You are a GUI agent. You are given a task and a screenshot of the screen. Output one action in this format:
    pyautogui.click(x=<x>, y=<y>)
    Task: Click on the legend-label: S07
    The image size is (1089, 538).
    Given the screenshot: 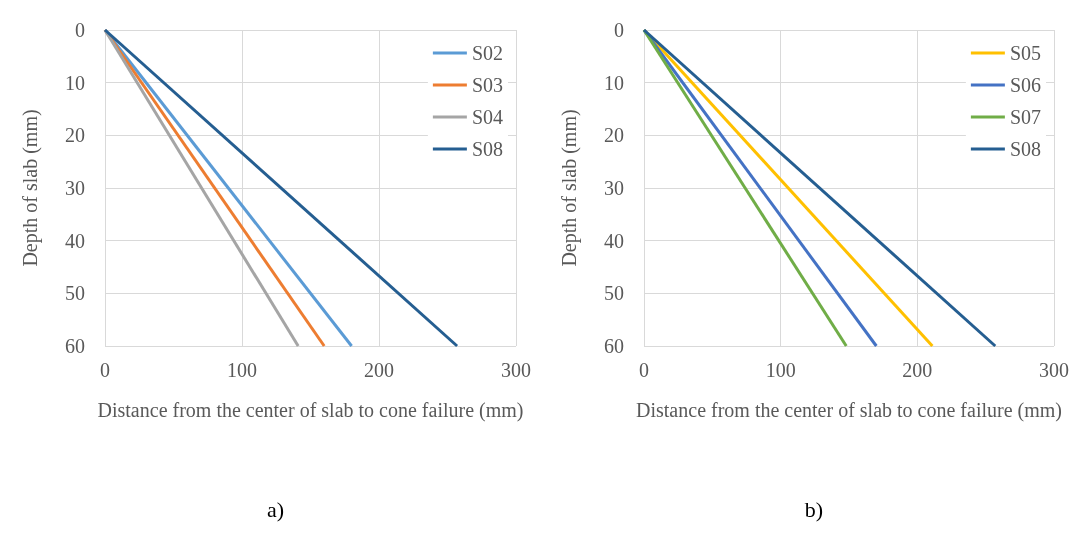 What is the action you would take?
    pyautogui.click(x=1025, y=117)
    